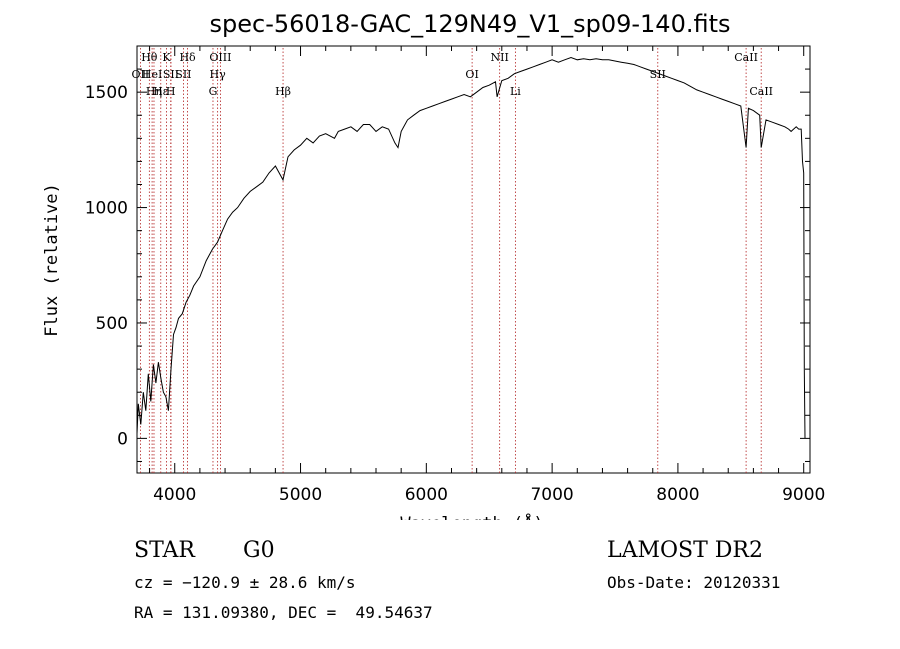  I want to click on x-tick-label: 5000, so click(300, 495).